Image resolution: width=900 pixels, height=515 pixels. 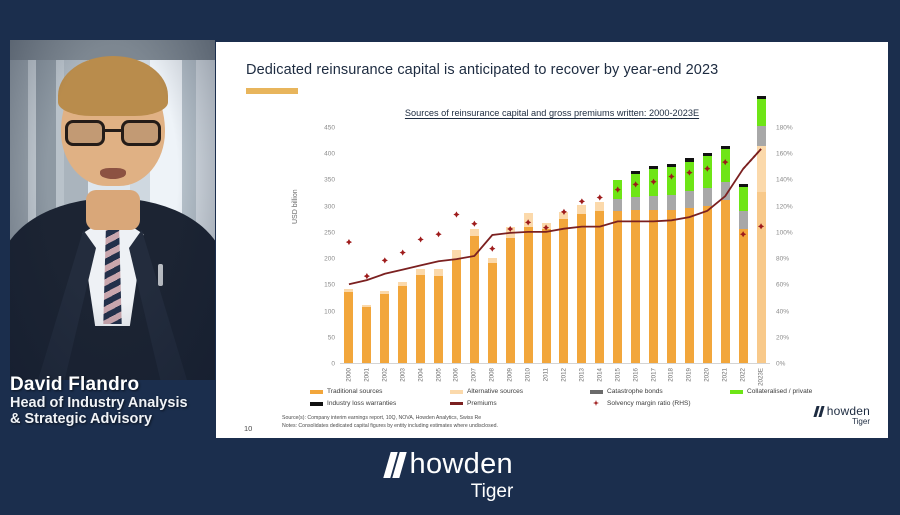 What do you see at coordinates (349, 375) in the screenshot?
I see `x-tick-label: 2000` at bounding box center [349, 375].